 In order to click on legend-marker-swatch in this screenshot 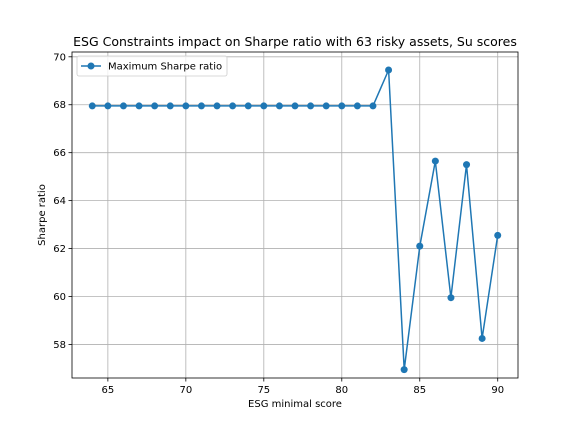, I will do `click(91, 66)`.